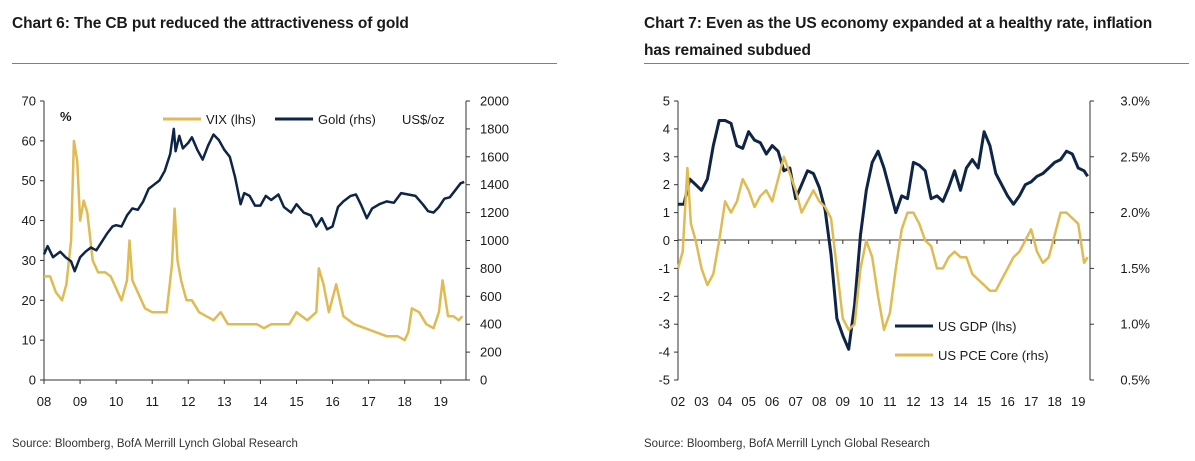  What do you see at coordinates (664, 324) in the screenshot?
I see `left-y-tick-label: -3` at bounding box center [664, 324].